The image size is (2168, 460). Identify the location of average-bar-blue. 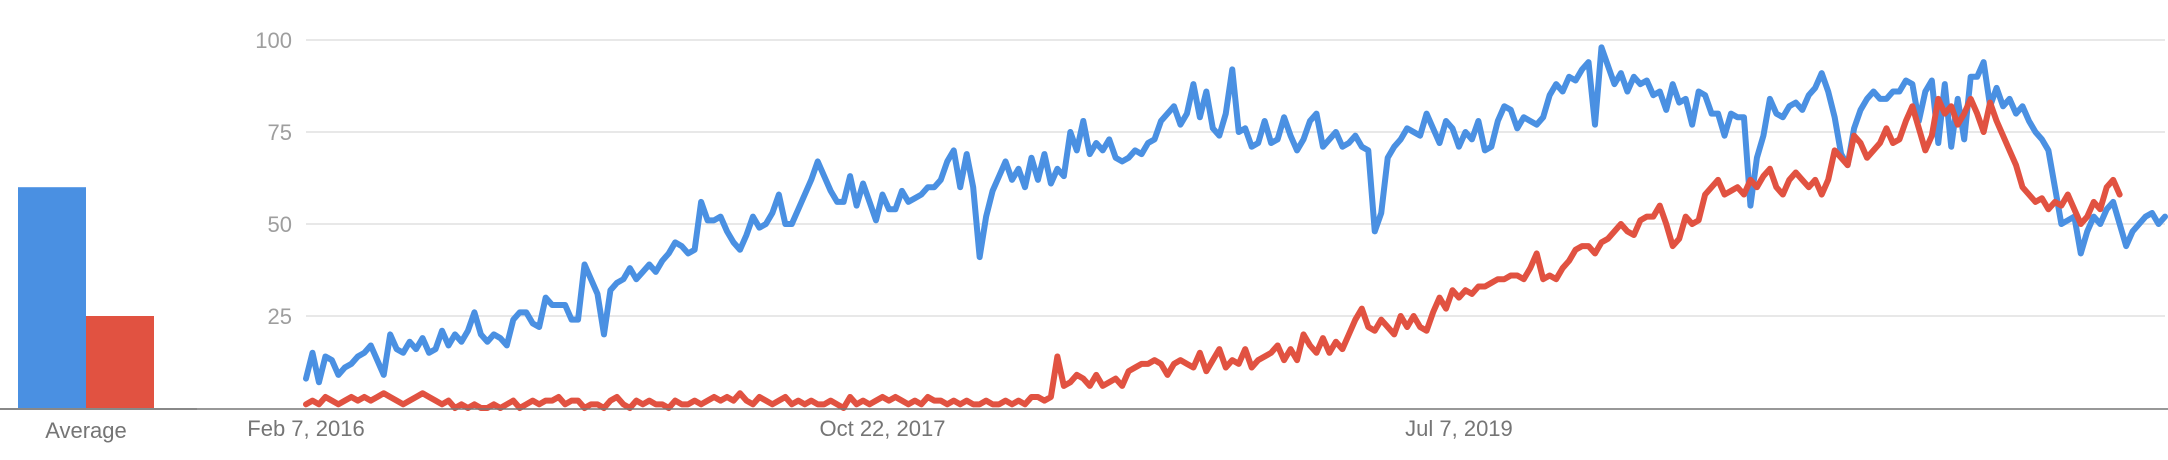
(52, 297).